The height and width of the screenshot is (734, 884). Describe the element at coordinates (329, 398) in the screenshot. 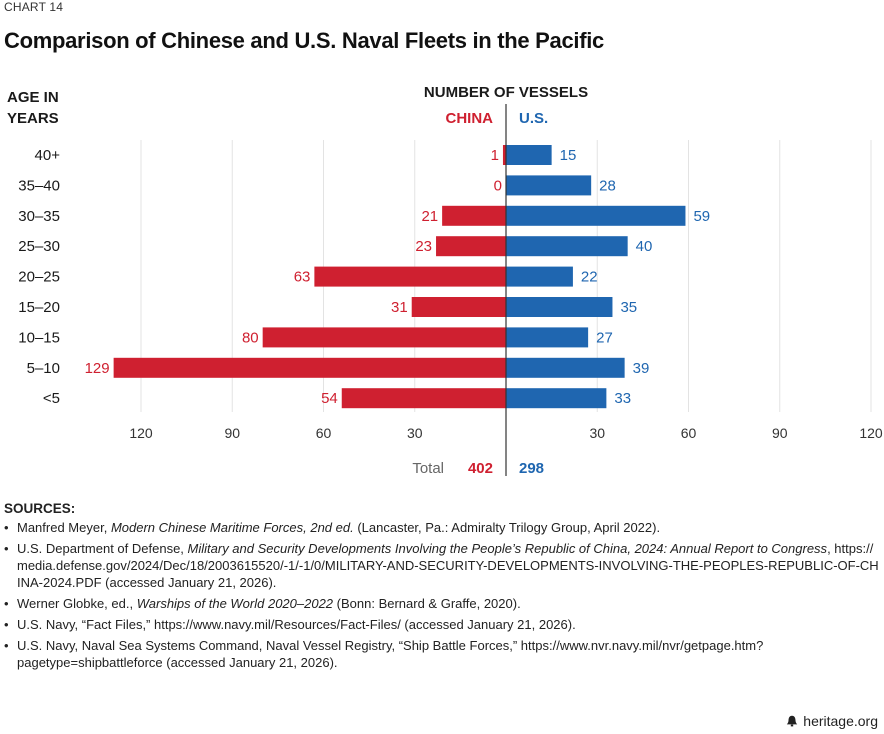

I see `value-label-china: 54` at that location.